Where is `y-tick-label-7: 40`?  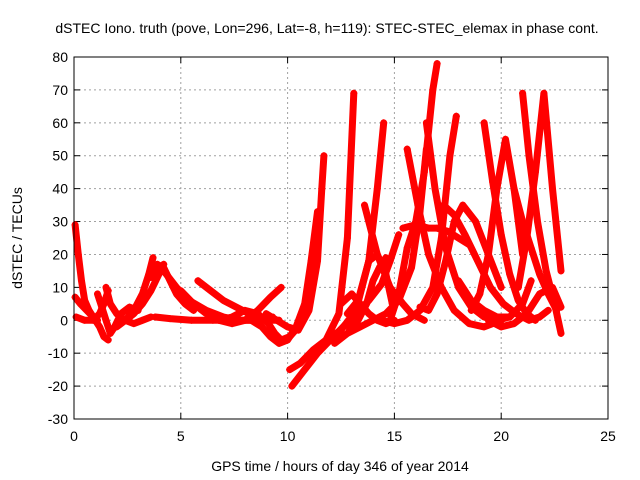
y-tick-label-7: 40 is located at coordinates (60, 189).